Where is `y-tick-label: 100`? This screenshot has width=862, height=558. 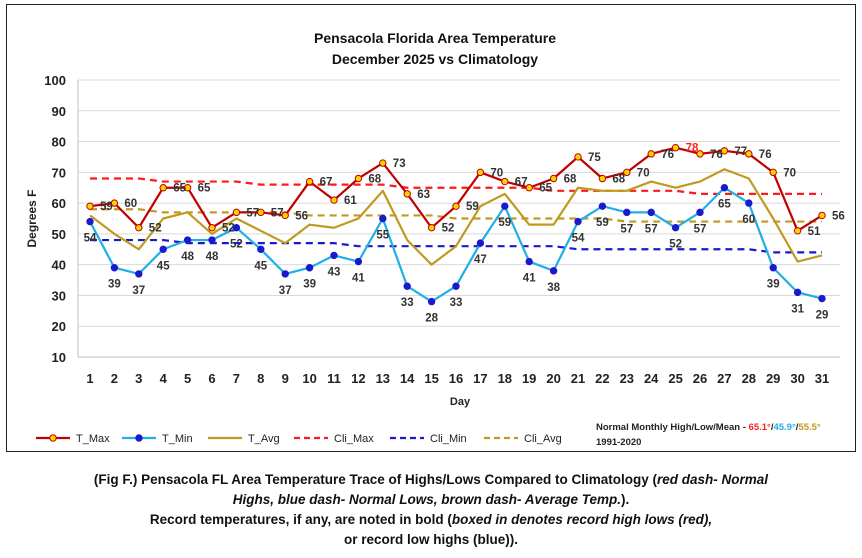
y-tick-label: 100 is located at coordinates (55, 80).